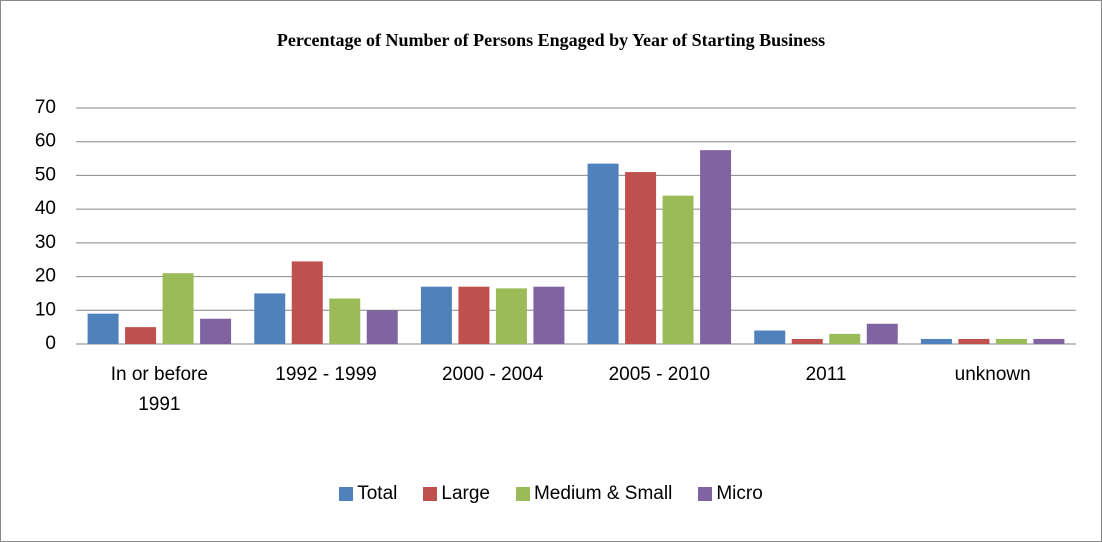 The height and width of the screenshot is (542, 1102). I want to click on y-tick-label: 30, so click(45, 242).